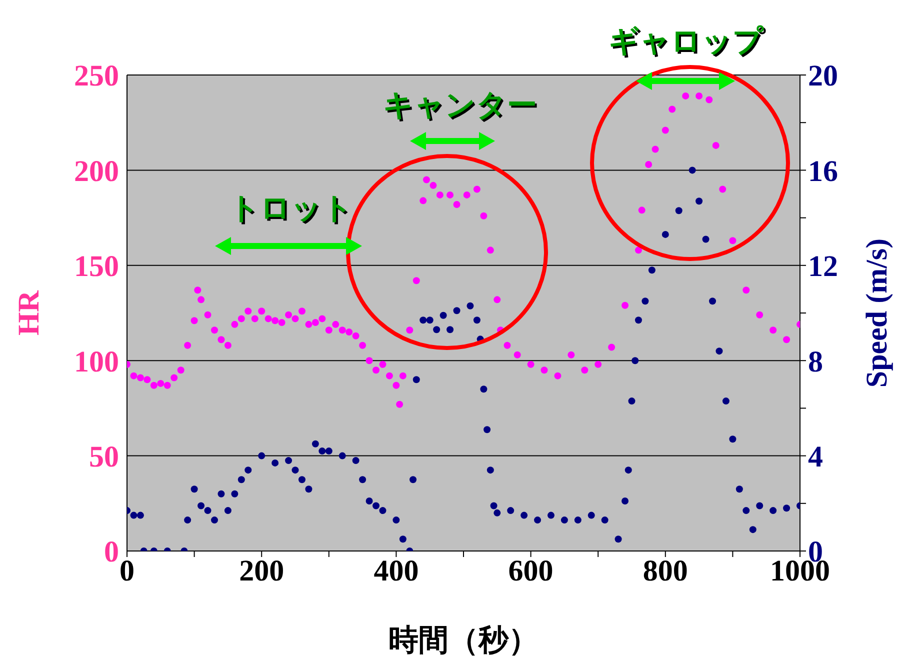  I want to click on y-tick-label: 200, so click(96, 171).